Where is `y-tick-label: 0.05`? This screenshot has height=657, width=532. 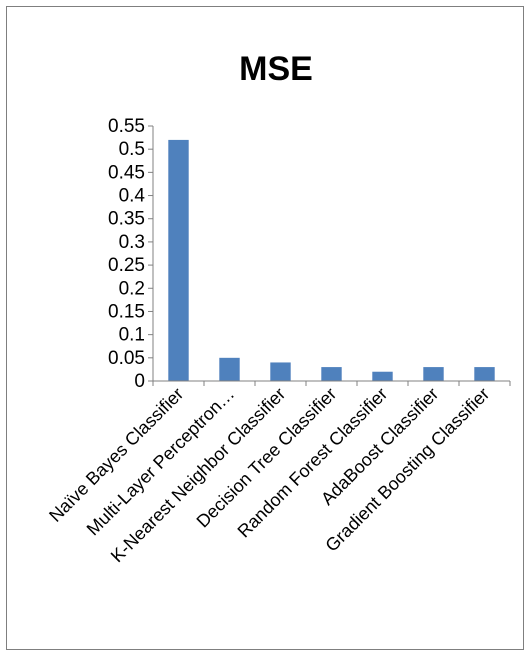
y-tick-label: 0.05 is located at coordinates (126, 358).